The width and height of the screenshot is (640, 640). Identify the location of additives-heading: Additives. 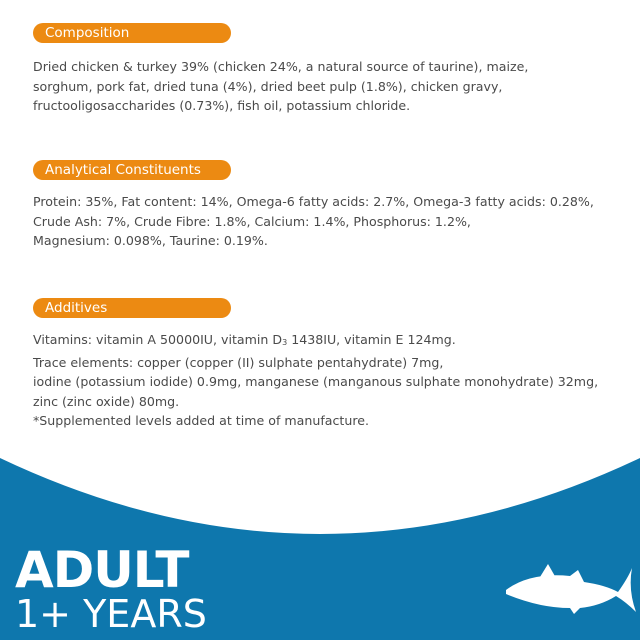
(132, 308).